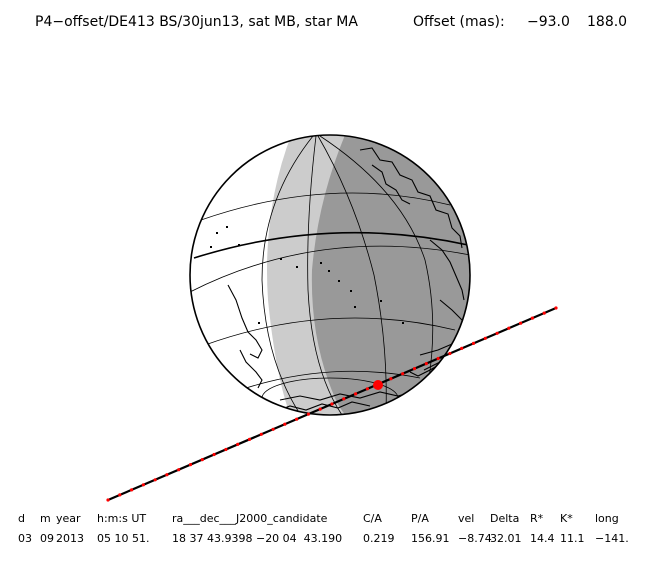  I want to click on value-pa: 156.91, so click(430, 538).